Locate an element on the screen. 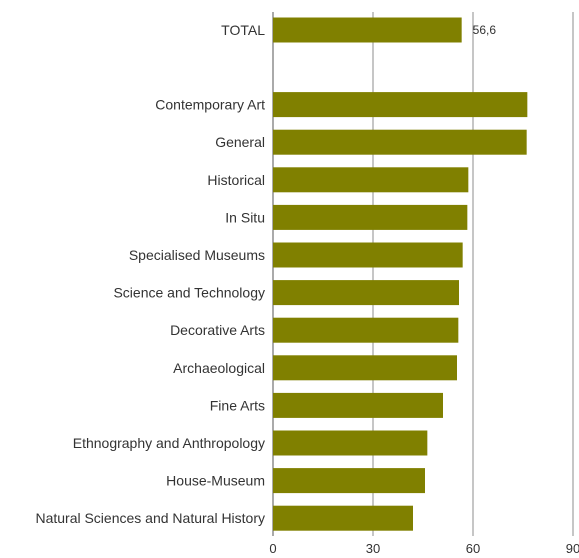  category-label: Natural Sciences and Natural History is located at coordinates (150, 518).